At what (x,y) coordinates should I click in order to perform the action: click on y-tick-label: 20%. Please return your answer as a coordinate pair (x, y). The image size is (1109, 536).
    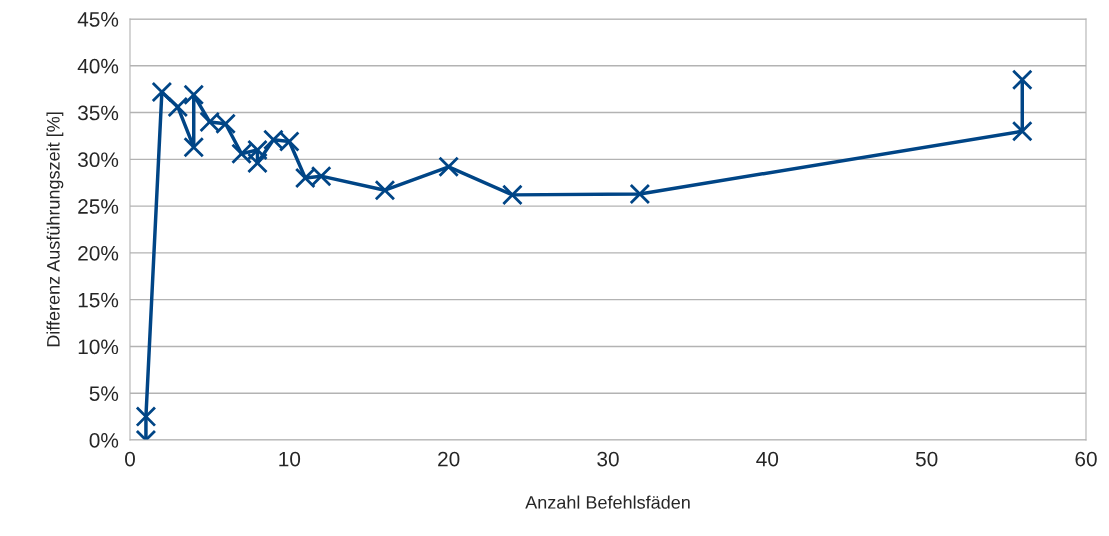
    Looking at the image, I should click on (98, 253).